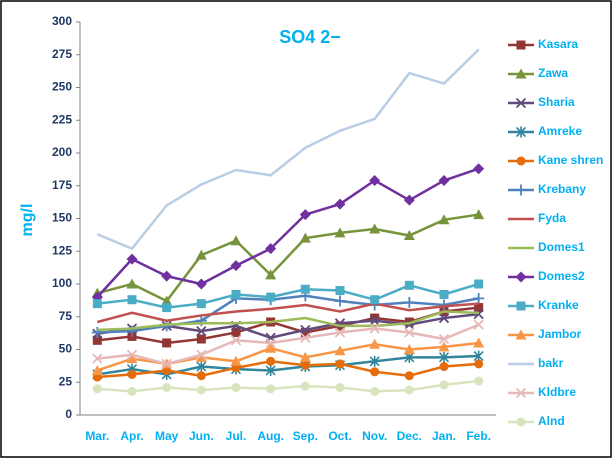  What do you see at coordinates (561, 276) in the screenshot?
I see `legend-label: Domes2` at bounding box center [561, 276].